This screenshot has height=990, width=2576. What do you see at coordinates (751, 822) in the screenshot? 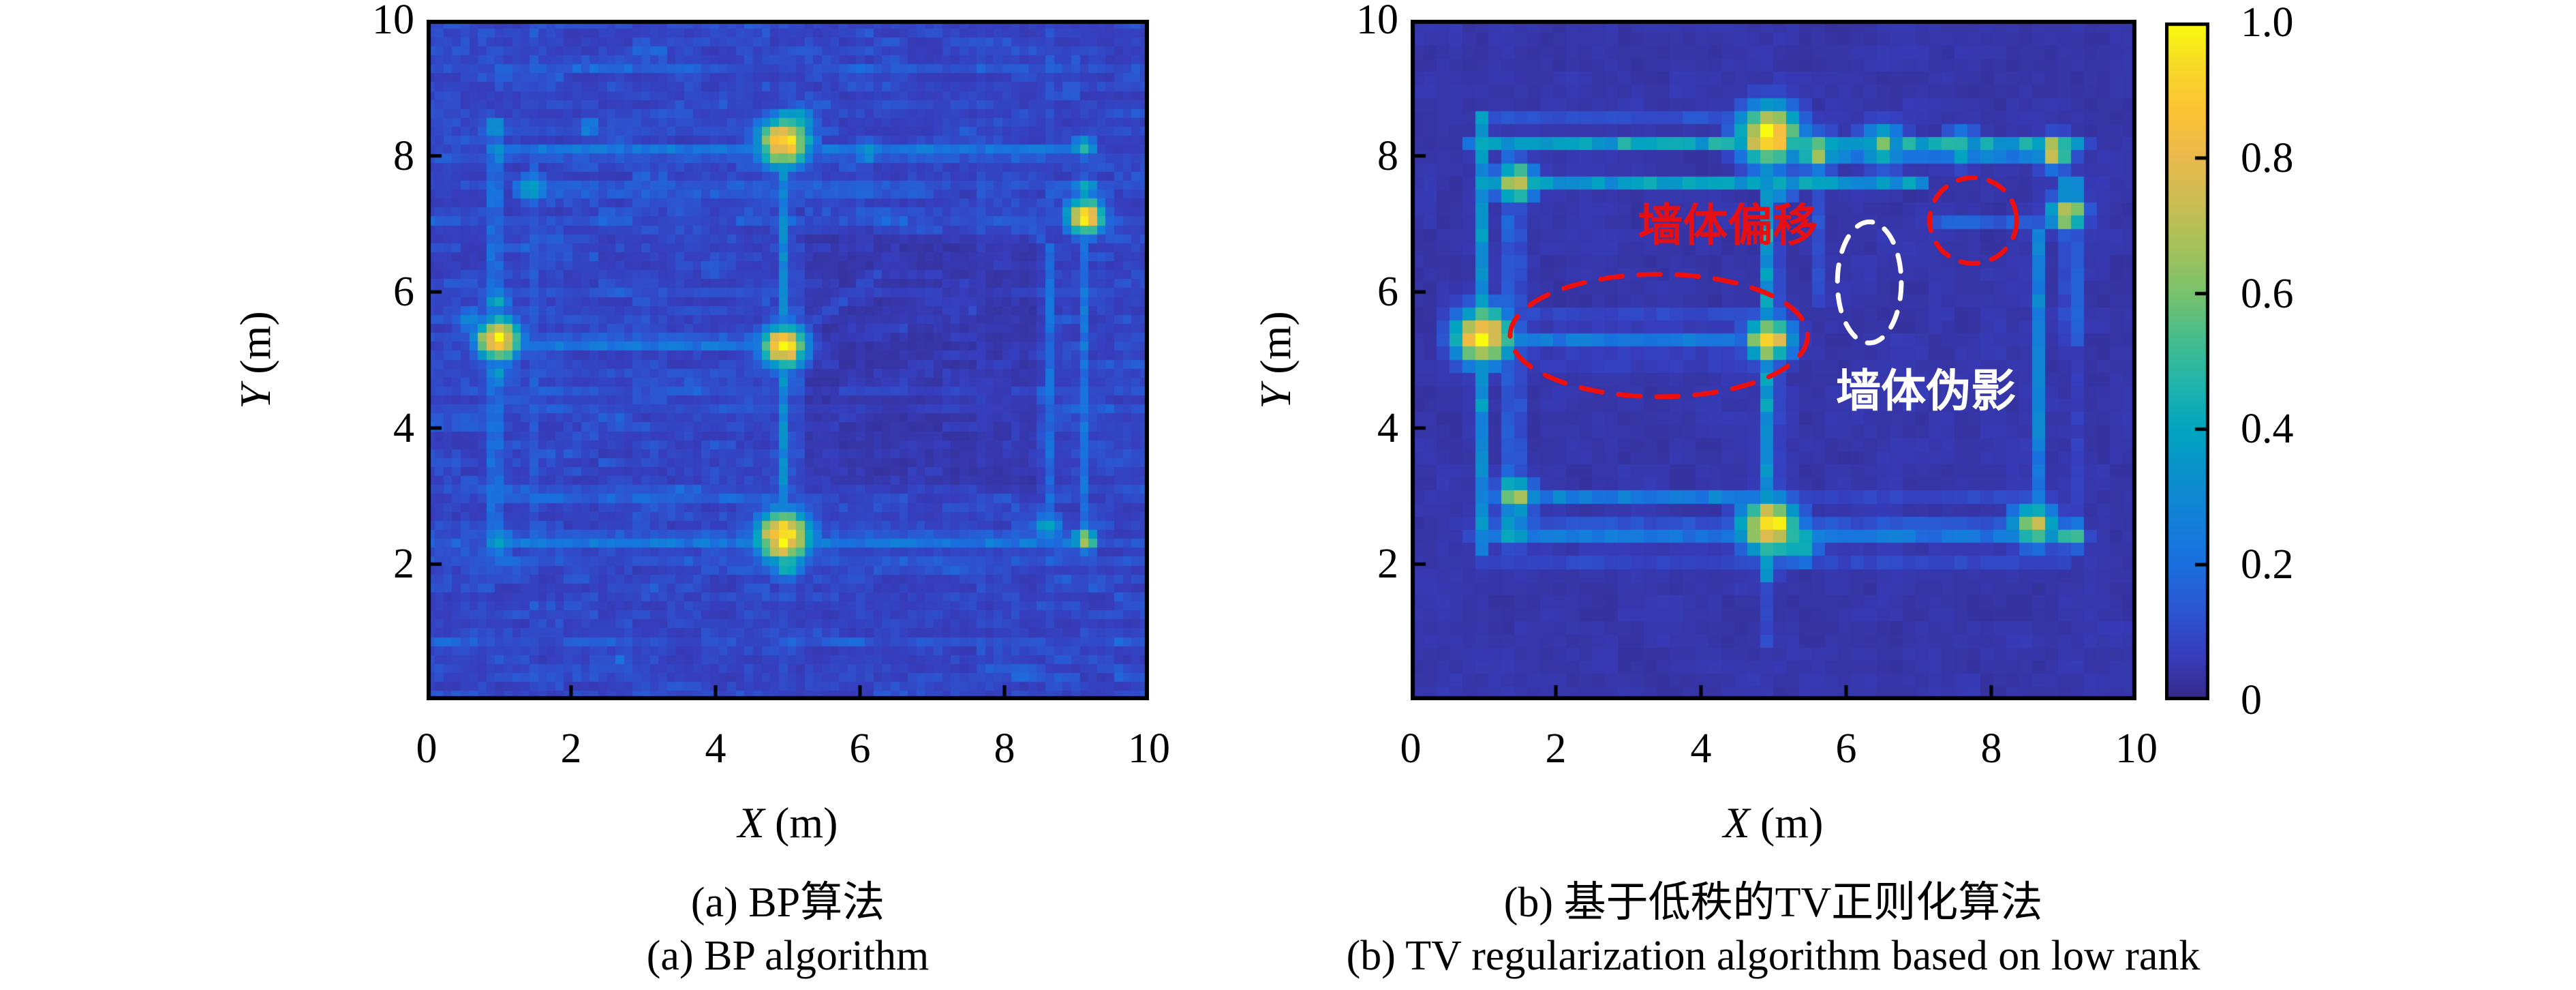
I see `bp-x-axis-var: X` at bounding box center [751, 822].